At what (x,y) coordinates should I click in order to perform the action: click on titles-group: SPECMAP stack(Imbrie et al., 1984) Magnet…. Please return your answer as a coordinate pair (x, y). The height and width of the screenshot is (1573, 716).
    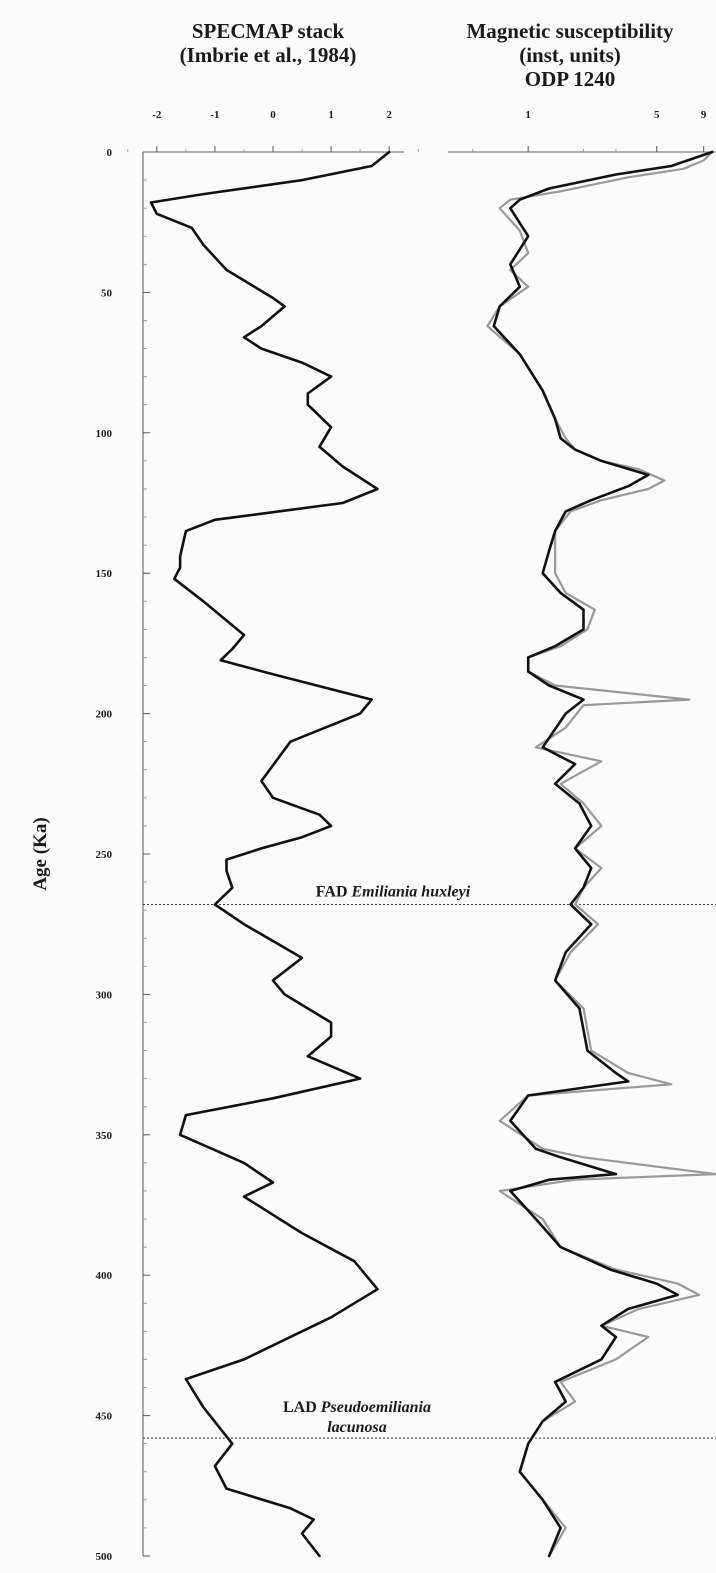
    Looking at the image, I should click on (427, 55).